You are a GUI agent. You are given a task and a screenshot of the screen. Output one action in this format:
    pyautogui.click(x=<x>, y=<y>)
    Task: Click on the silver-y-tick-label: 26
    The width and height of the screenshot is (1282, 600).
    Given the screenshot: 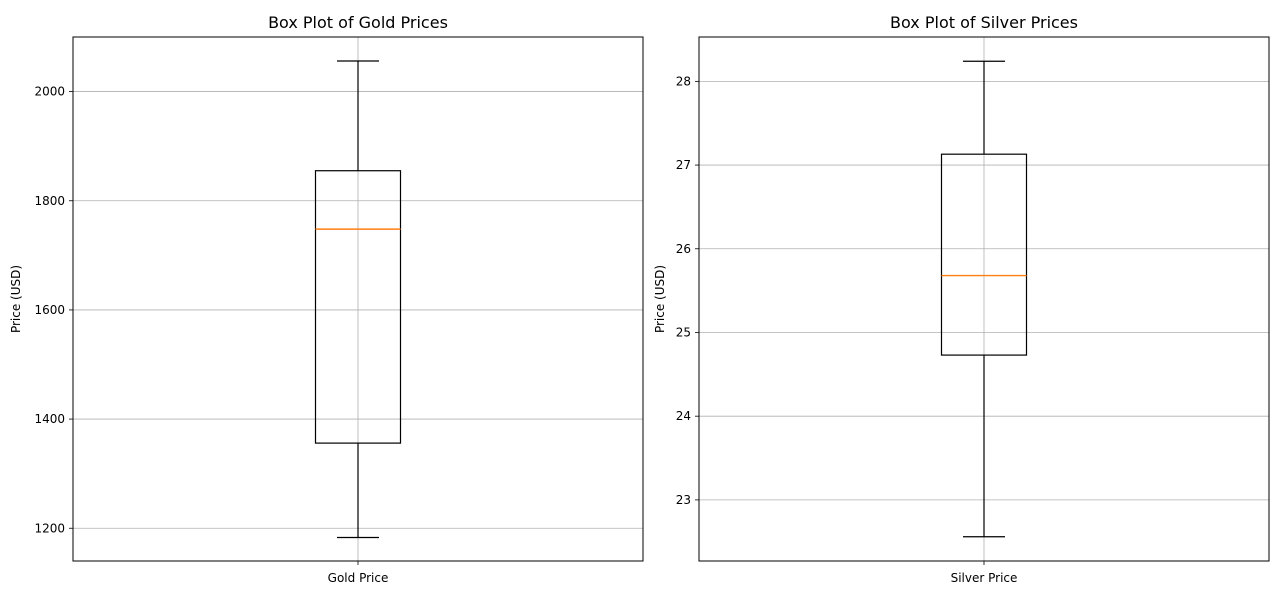 What is the action you would take?
    pyautogui.click(x=683, y=249)
    